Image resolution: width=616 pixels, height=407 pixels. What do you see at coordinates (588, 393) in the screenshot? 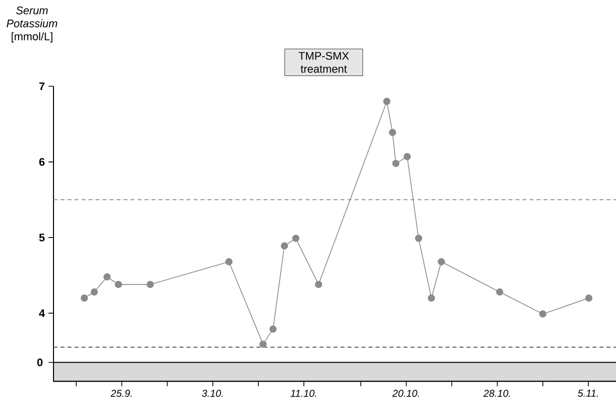
I see `x-tick-label: 5.11.` at bounding box center [588, 393].